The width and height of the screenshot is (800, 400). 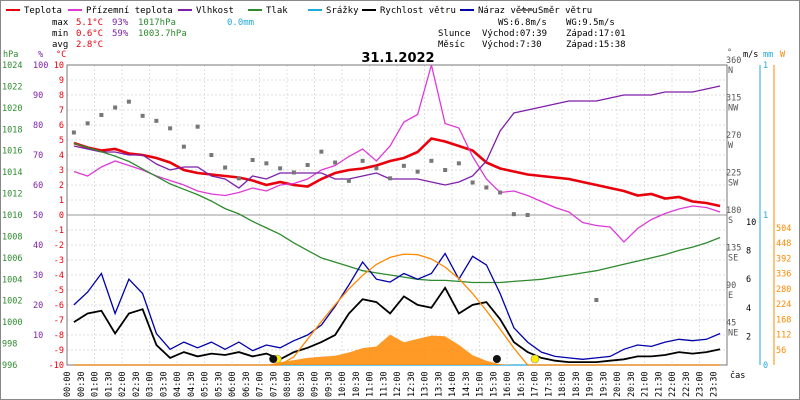 What do you see at coordinates (494, 384) in the screenshot?
I see `tick-label-time: 15:30` at bounding box center [494, 384].